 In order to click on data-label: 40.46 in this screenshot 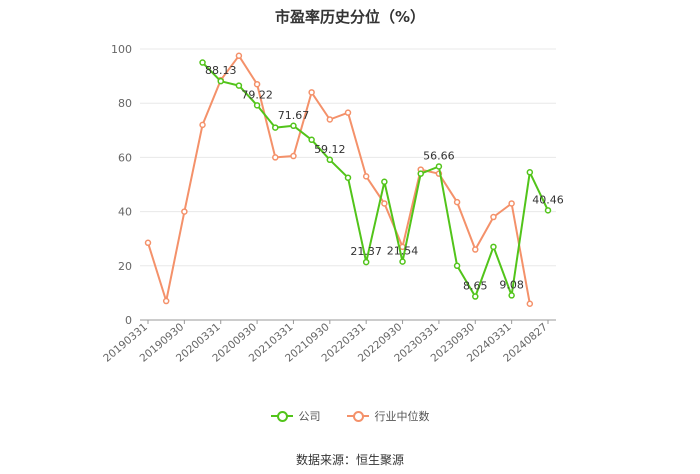, I will do `click(548, 199)`.